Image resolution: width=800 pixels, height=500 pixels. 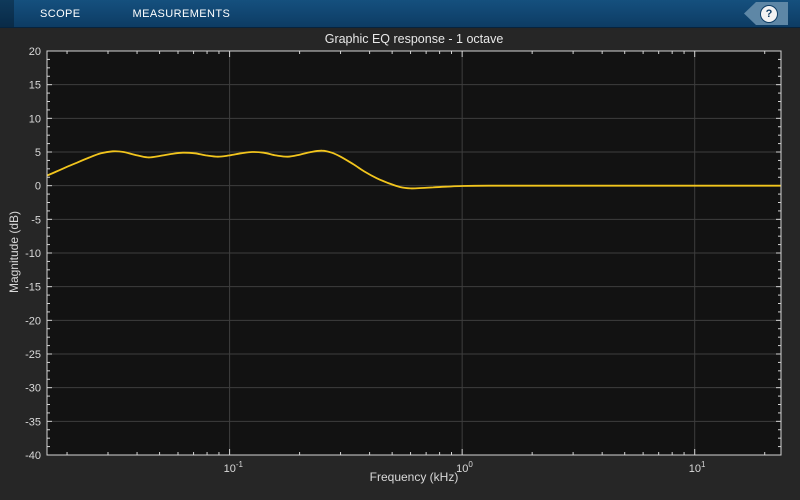 I want to click on help-icon: ?, so click(x=769, y=13).